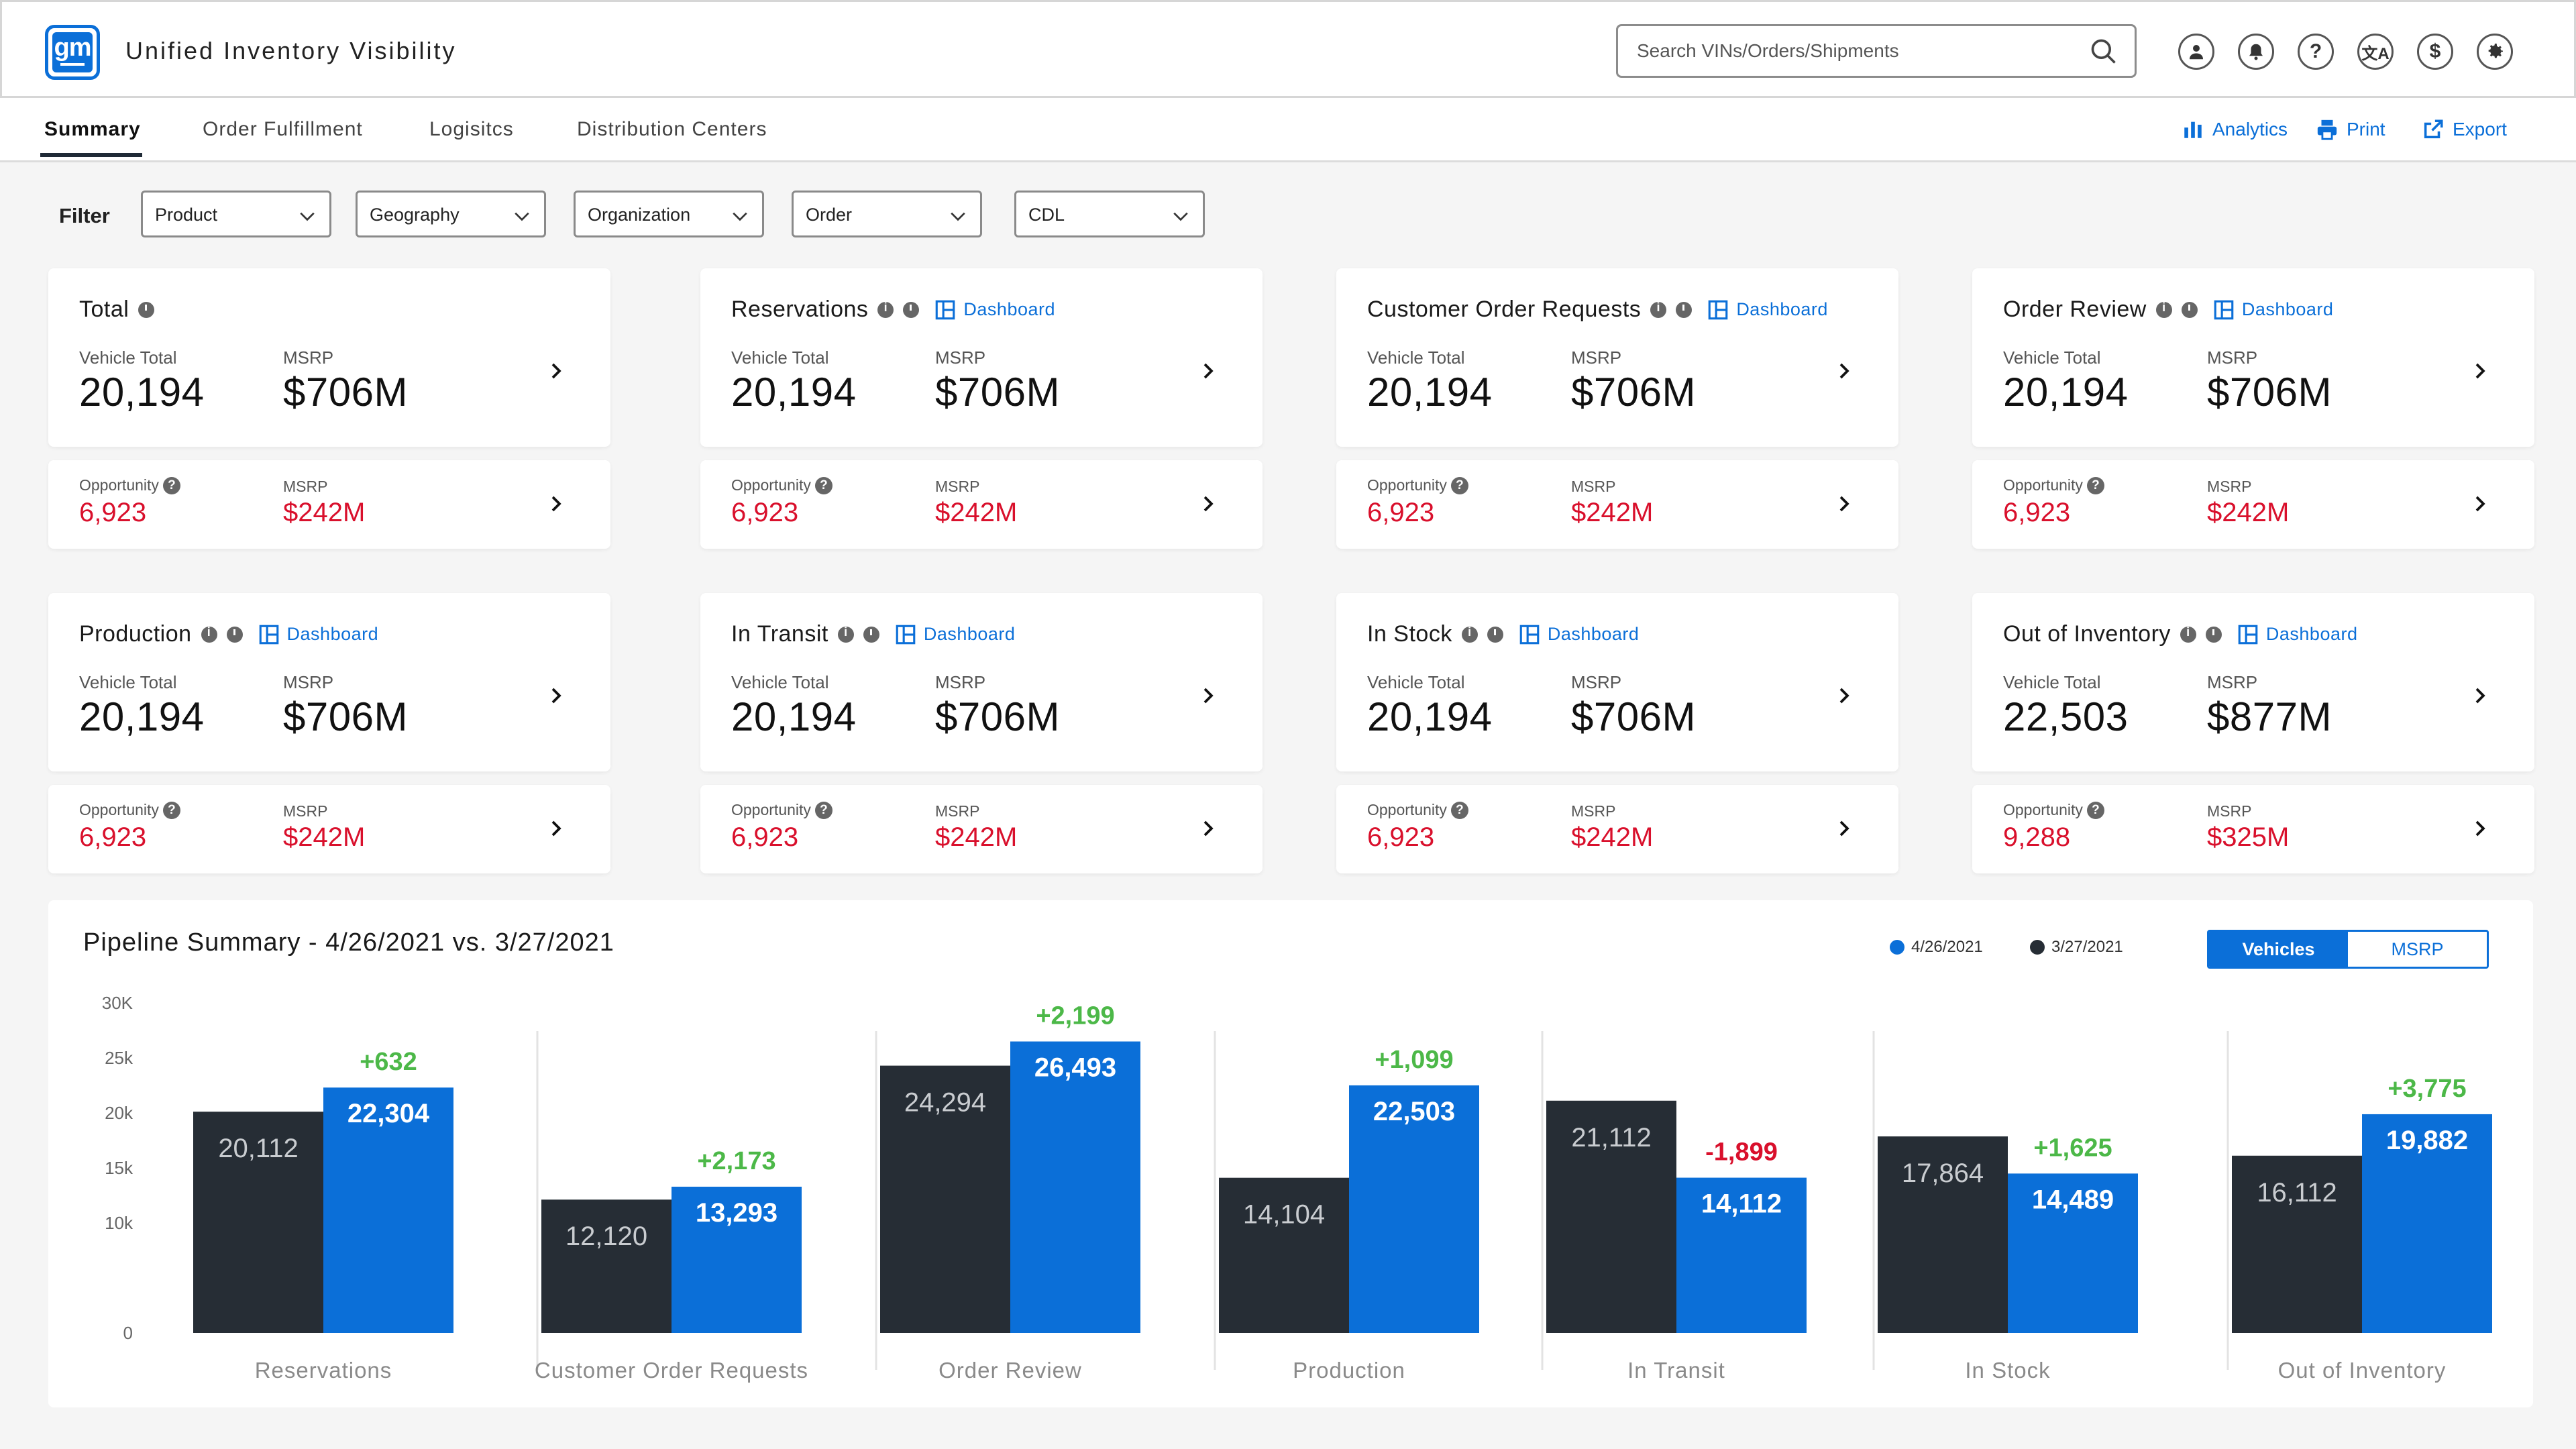  What do you see at coordinates (2256, 52) in the screenshot?
I see `notifications-bell-icon` at bounding box center [2256, 52].